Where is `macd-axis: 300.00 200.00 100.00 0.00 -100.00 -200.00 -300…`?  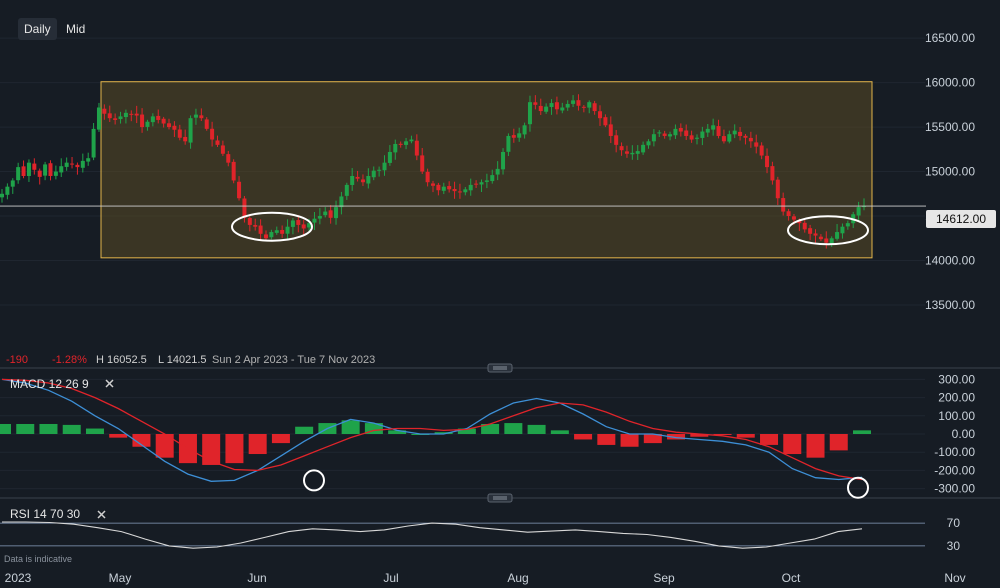 macd-axis: 300.00 200.00 100.00 0.00 -100.00 -200.00 -300… is located at coordinates (954, 433).